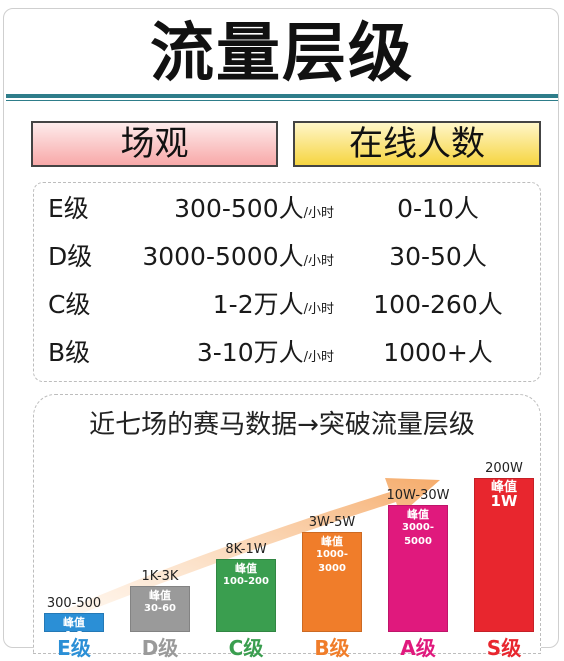 This screenshot has height=661, width=564. I want to click on level-label: B级, so click(69, 352).